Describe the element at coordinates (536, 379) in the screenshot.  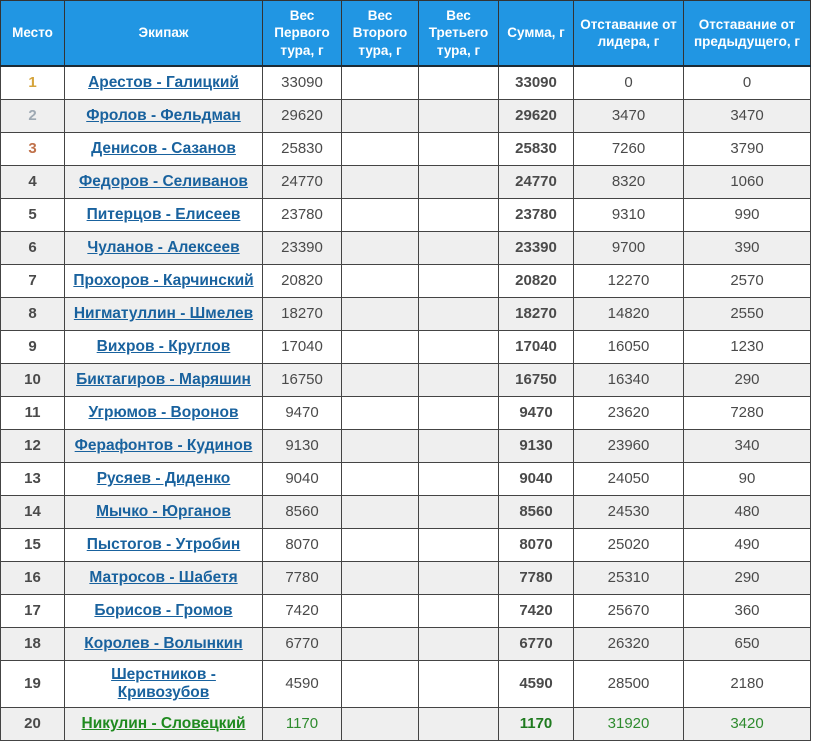
I see `sum-cell: 16750` at that location.